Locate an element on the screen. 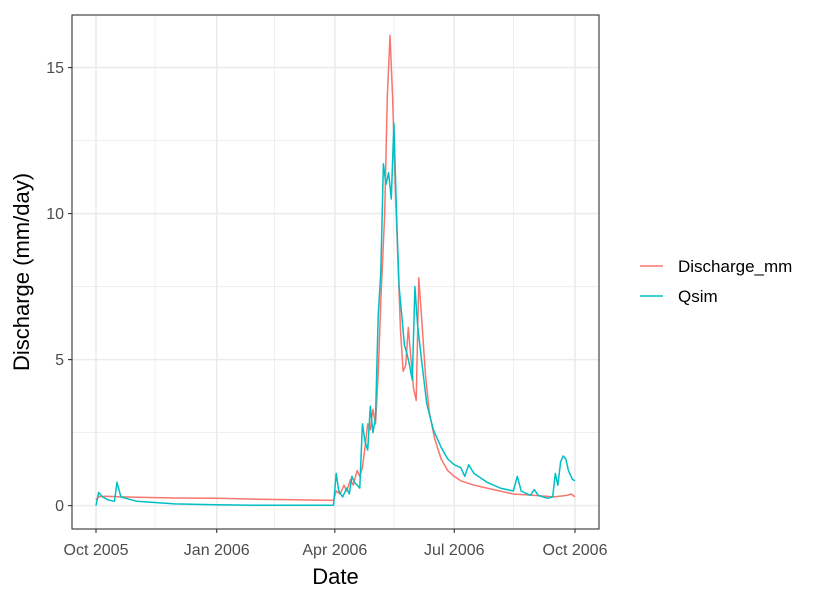  x-axis-tick-label: Oct 2005 is located at coordinates (96, 550).